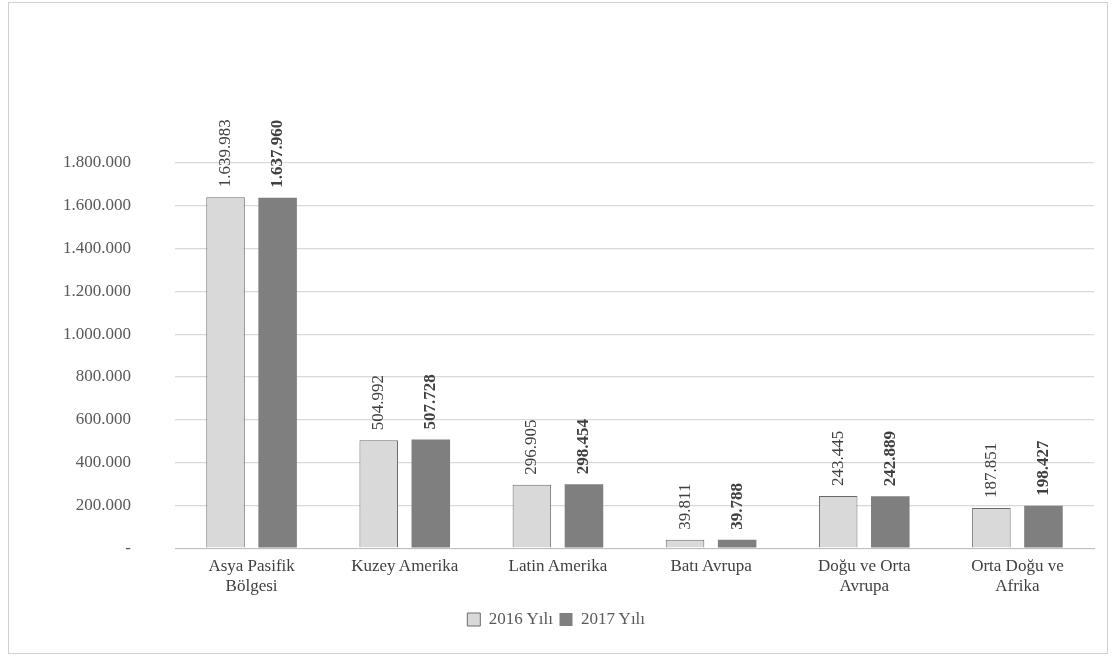 Image resolution: width=1117 pixels, height=659 pixels. Describe the element at coordinates (558, 565) in the screenshot. I see `x-tick-label: Latin Amerika` at that location.